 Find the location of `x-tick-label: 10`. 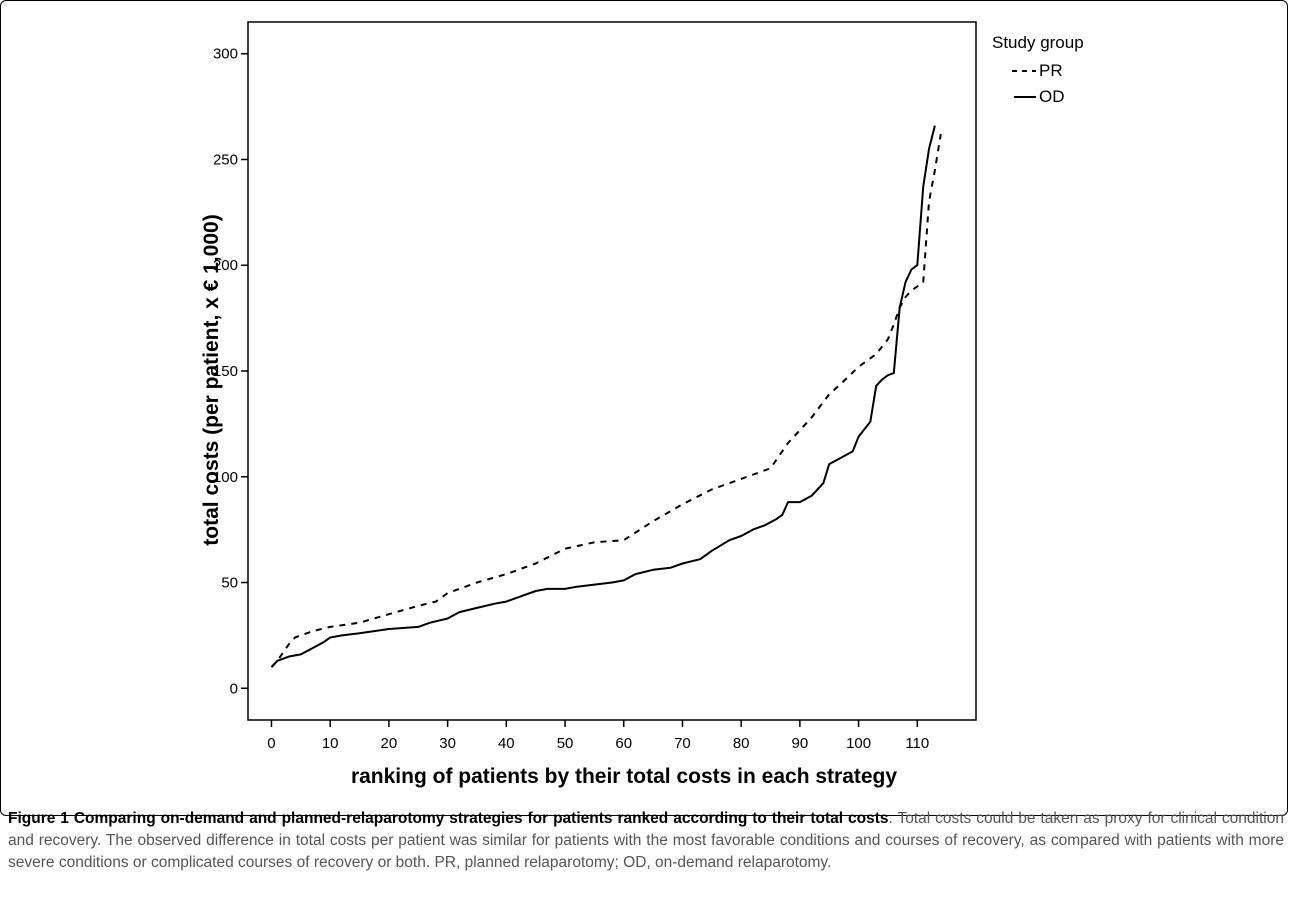

x-tick-label: 10 is located at coordinates (330, 743).